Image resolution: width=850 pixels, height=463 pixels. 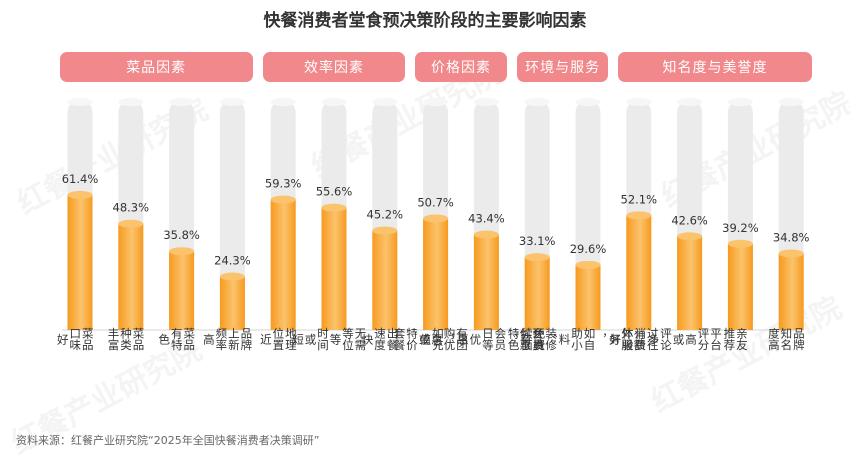 What do you see at coordinates (475, 339) in the screenshot?
I see `category-label: 优` at bounding box center [475, 339].